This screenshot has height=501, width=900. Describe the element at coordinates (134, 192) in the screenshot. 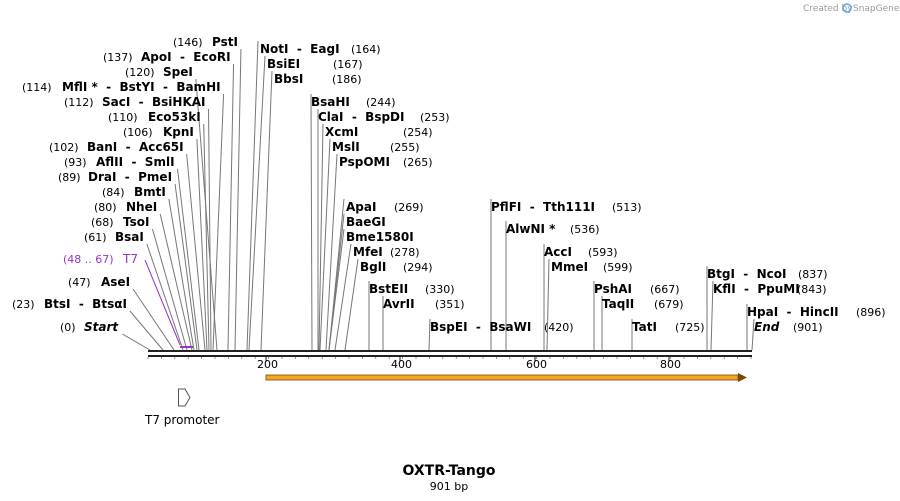

I see `site-6: (84) BmtI` at that location.